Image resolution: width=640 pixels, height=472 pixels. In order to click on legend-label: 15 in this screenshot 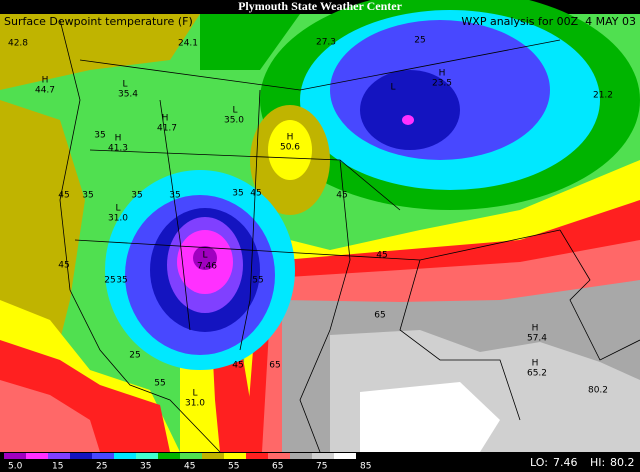, I will do `click(57, 467)`.